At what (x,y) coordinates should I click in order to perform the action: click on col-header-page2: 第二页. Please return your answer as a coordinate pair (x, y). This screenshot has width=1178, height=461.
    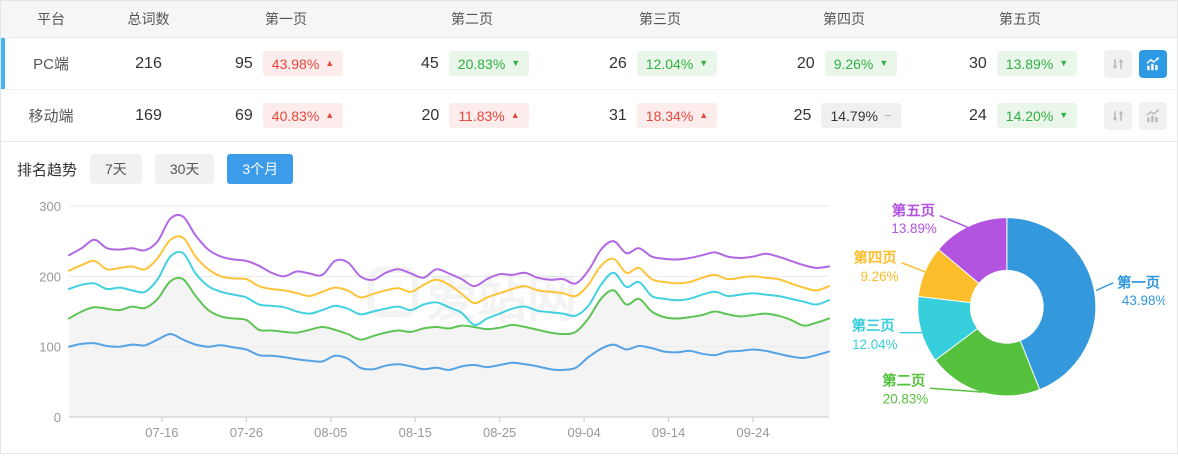
    Looking at the image, I should click on (472, 19).